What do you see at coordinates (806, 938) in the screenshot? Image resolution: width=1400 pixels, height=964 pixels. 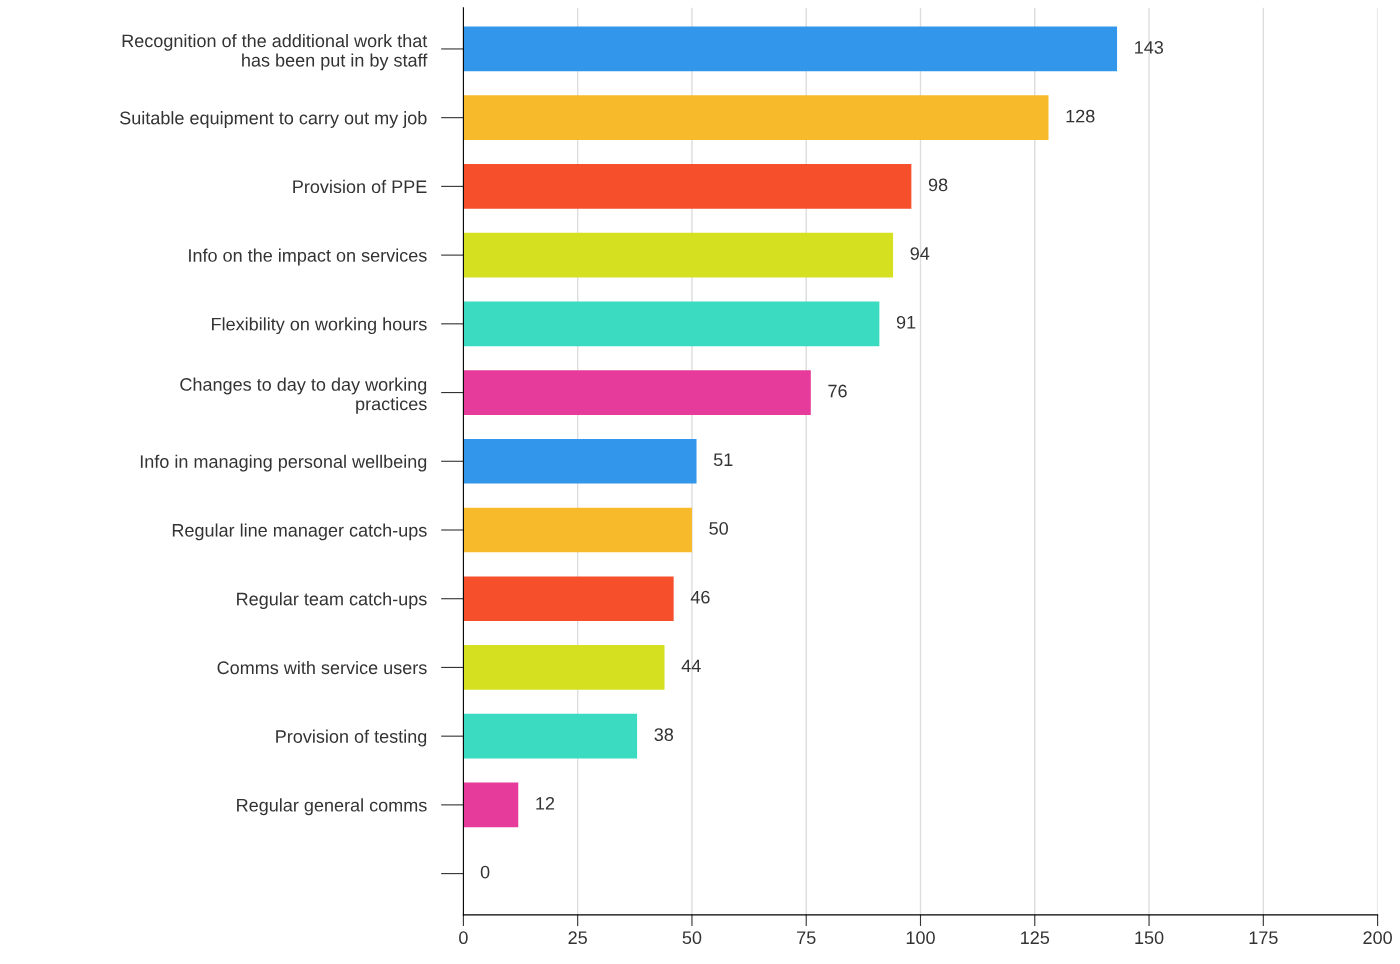 I see `x-tick-label: 75` at bounding box center [806, 938].